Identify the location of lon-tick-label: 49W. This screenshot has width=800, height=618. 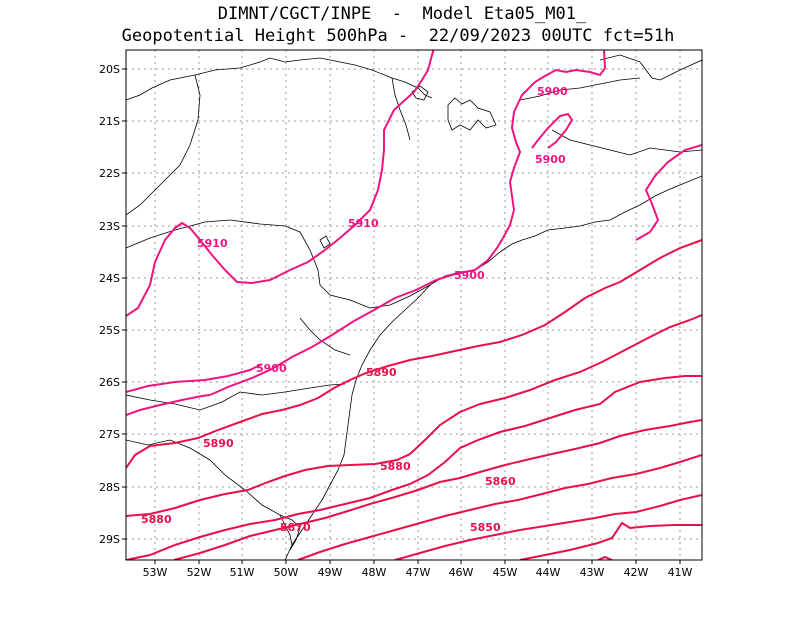
(330, 572).